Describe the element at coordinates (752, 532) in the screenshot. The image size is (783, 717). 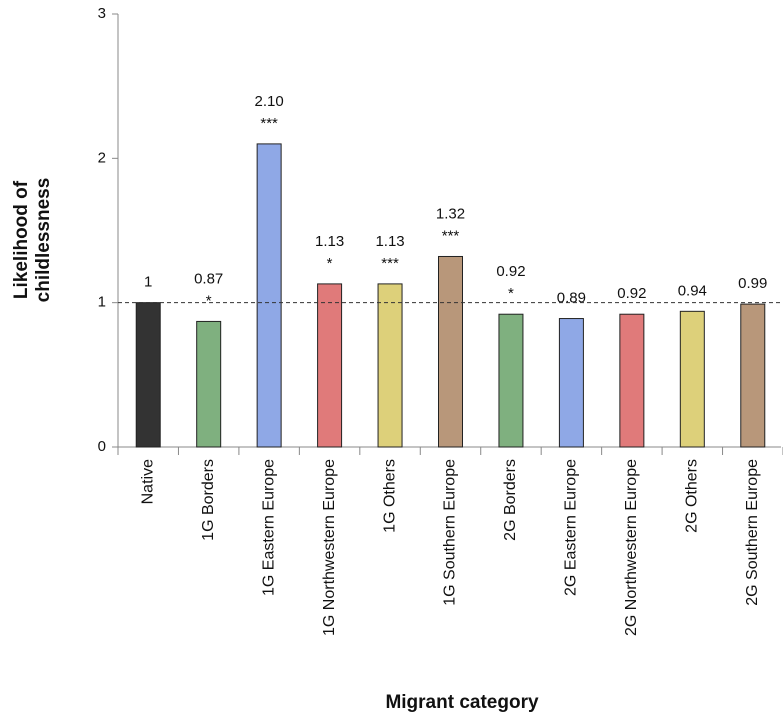
I see `x-tick-label: 2G Southern Europe` at that location.